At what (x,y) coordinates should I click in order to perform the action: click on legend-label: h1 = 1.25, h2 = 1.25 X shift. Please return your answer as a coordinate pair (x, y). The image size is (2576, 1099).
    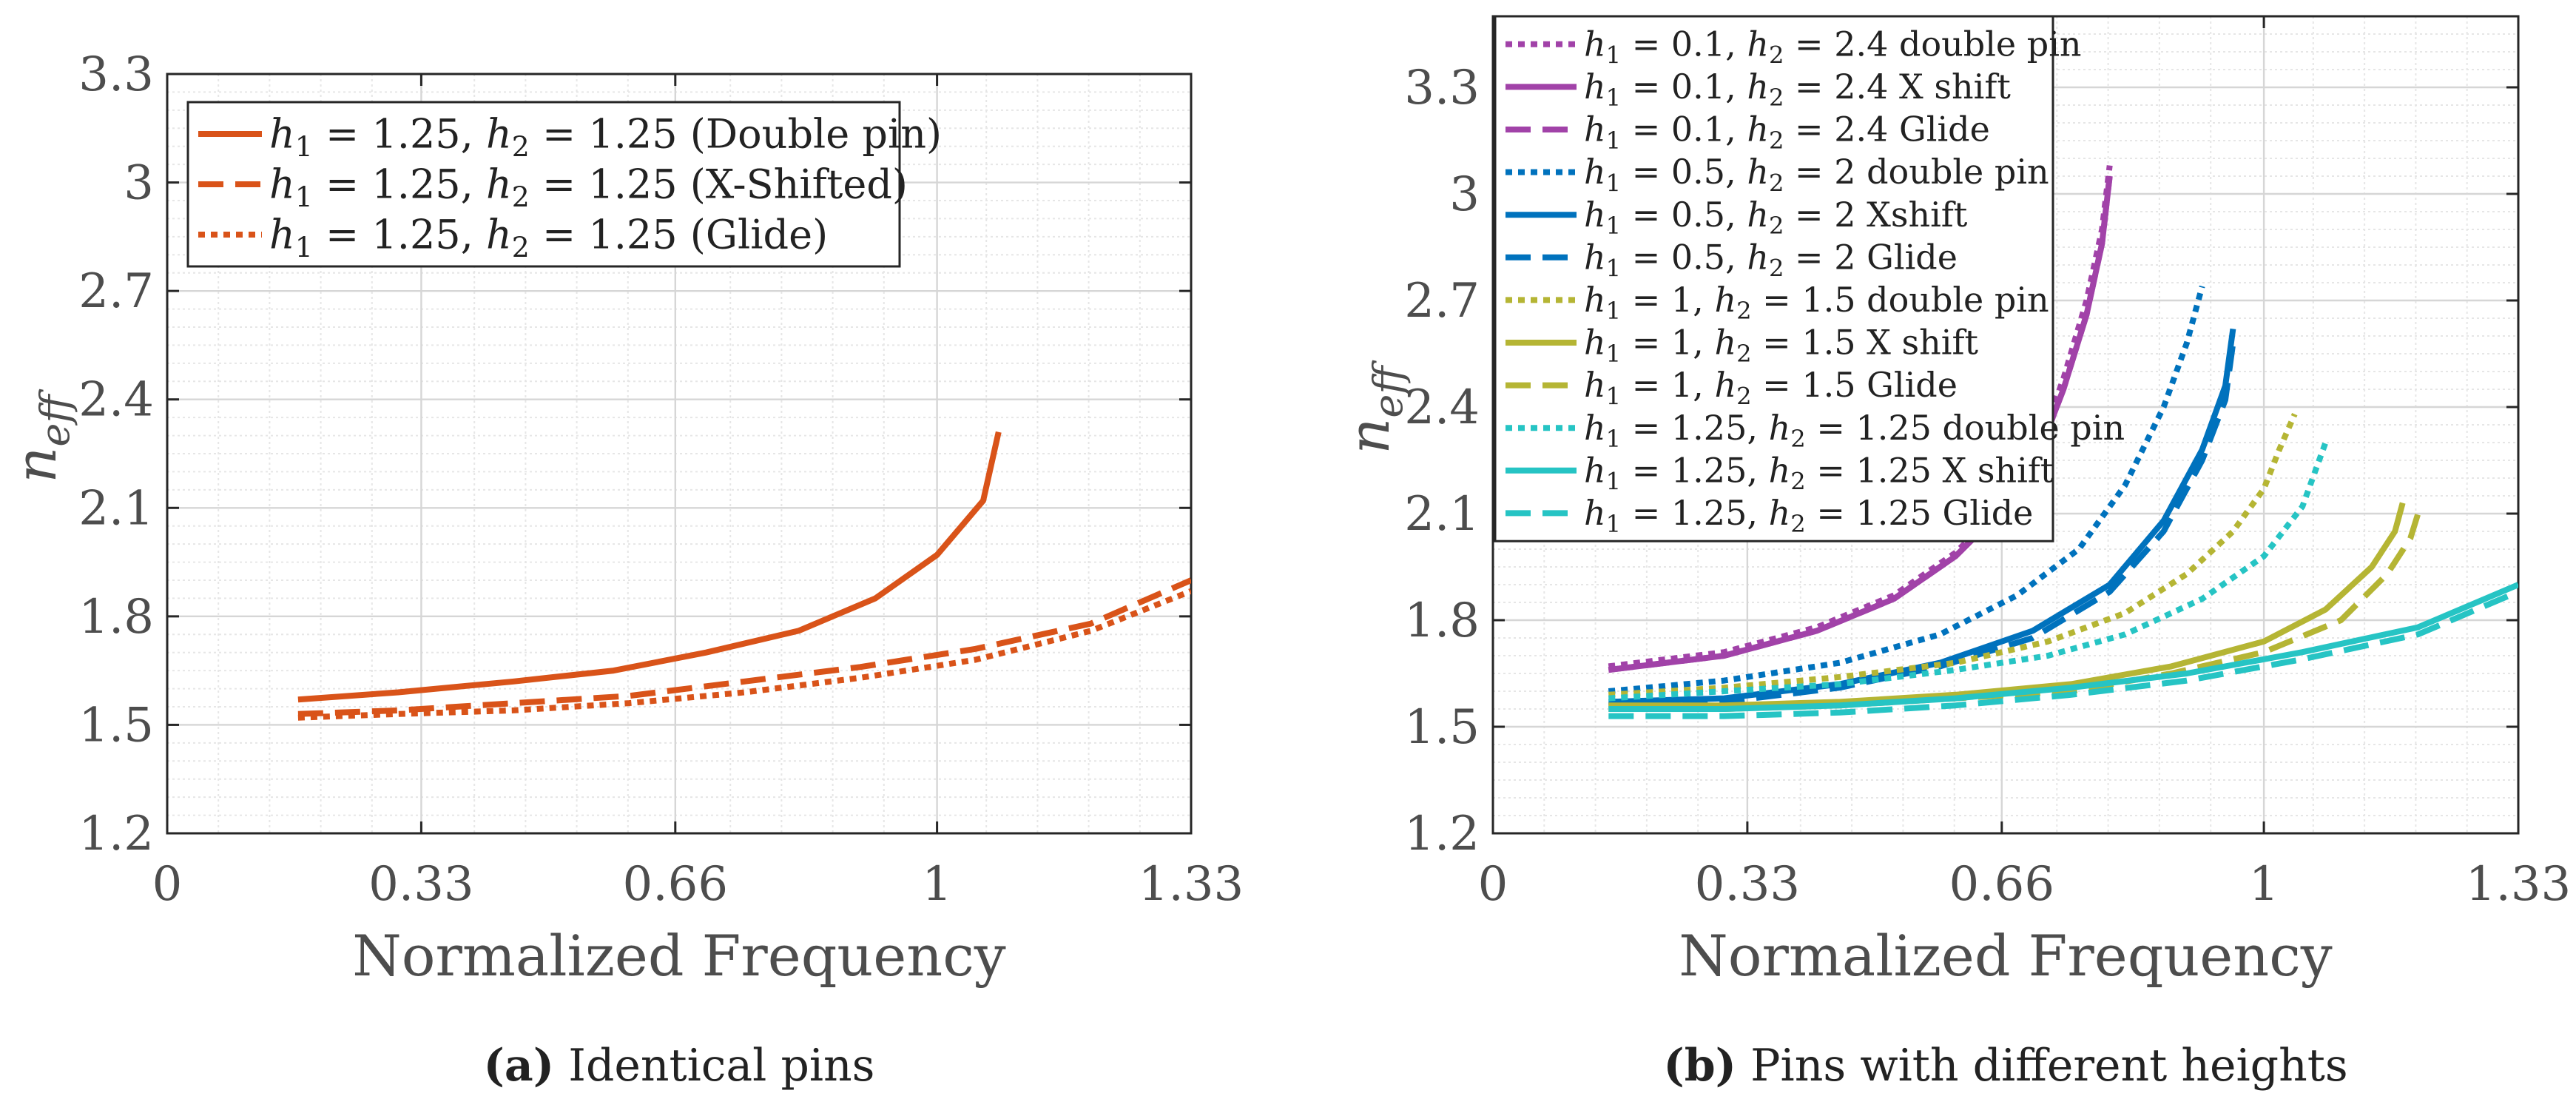
    Looking at the image, I should click on (1819, 472).